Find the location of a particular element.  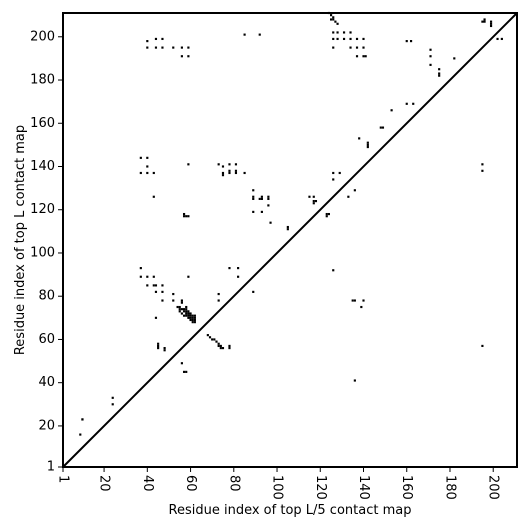

x-axis-label: Residue index of top L/5 contact map is located at coordinates (290, 510).